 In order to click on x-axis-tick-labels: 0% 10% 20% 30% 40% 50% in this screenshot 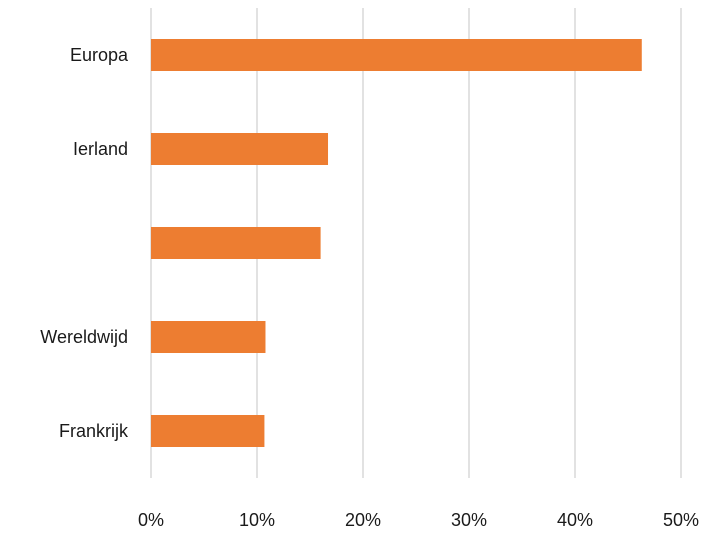, I will do `click(418, 520)`.